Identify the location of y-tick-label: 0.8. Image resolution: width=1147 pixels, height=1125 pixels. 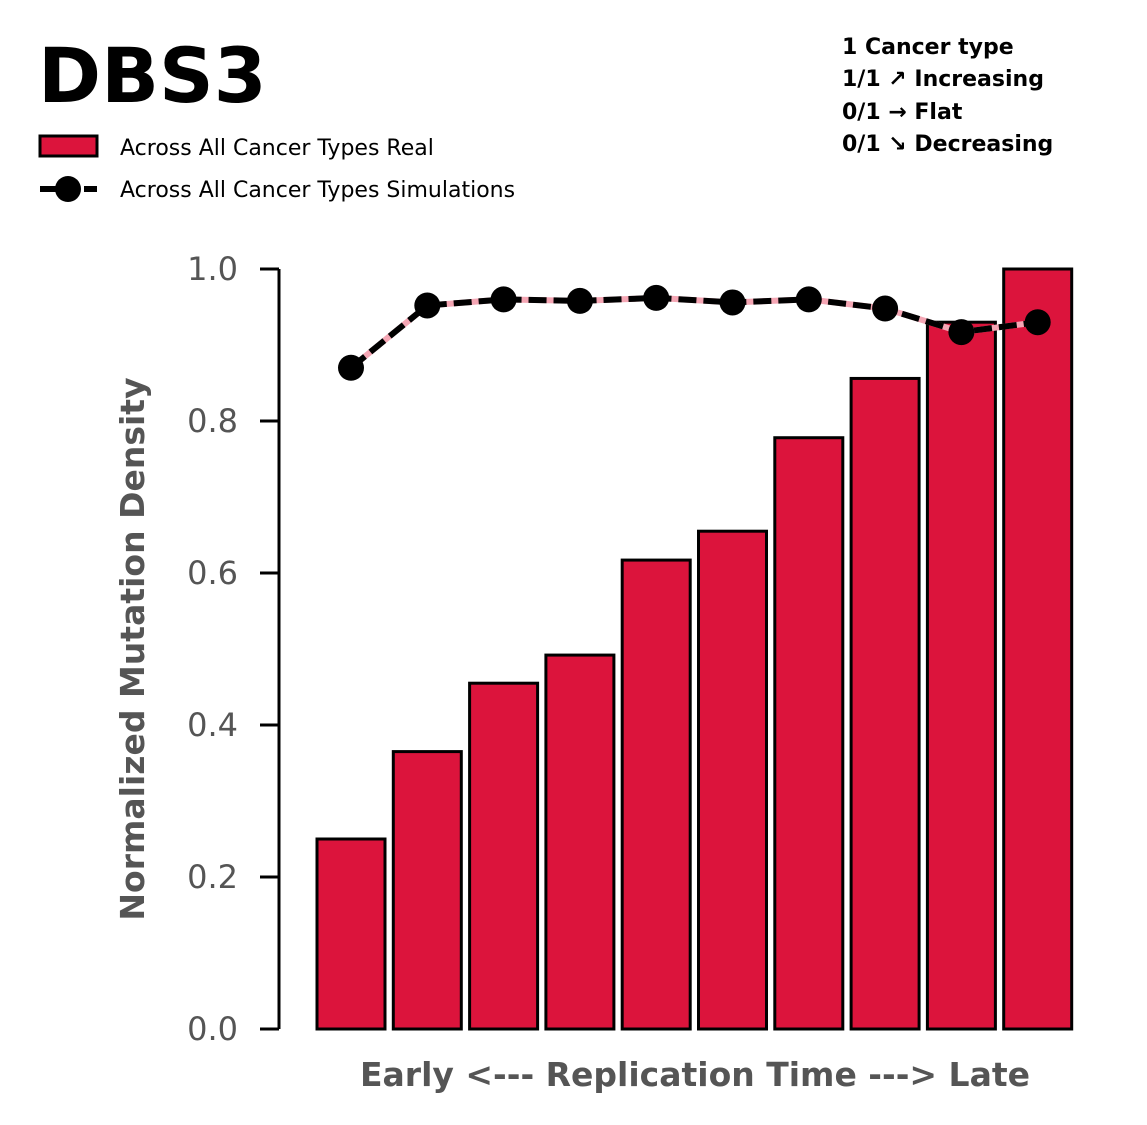
(212, 421).